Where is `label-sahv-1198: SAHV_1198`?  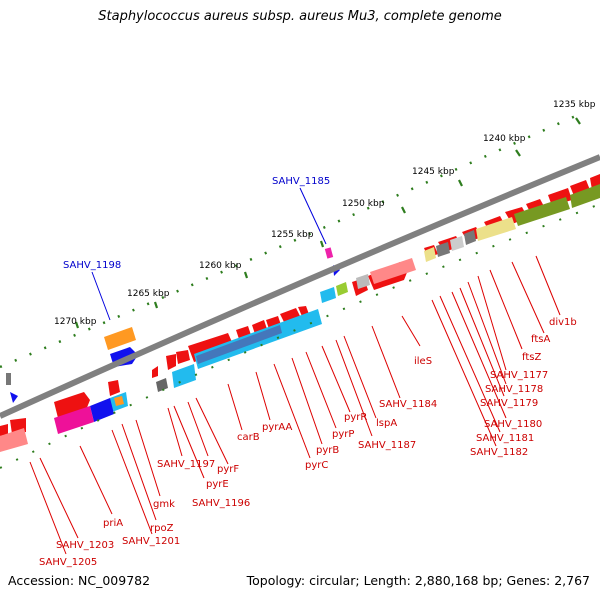
label-sahv-1198: SAHV_1198 is located at coordinates (92, 265).